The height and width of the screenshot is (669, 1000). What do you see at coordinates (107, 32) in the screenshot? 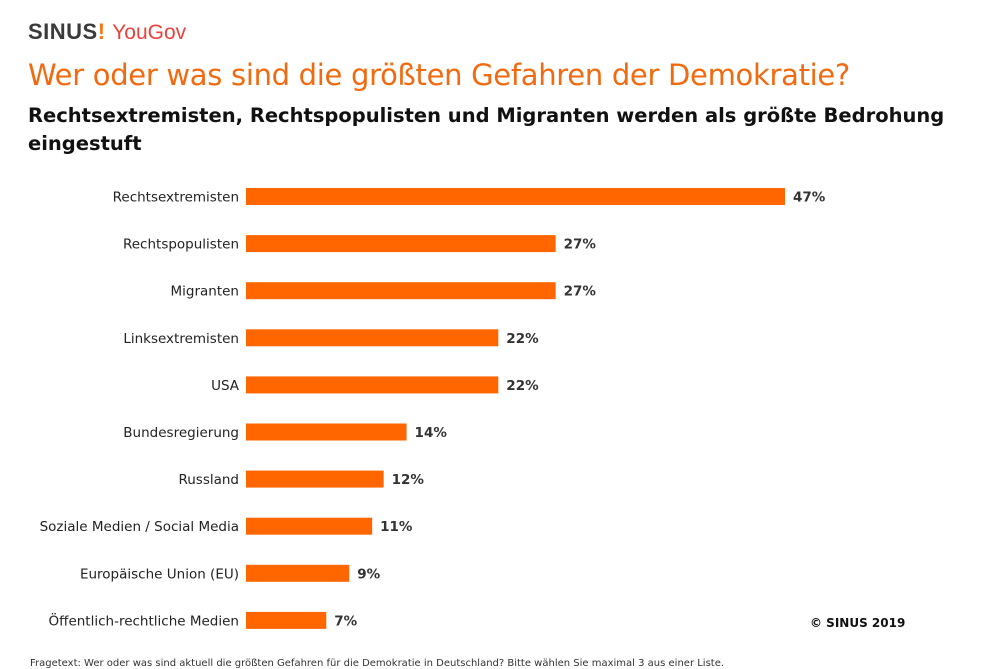
I see `sinus-yougov-logo: SINUS! YouGov` at bounding box center [107, 32].